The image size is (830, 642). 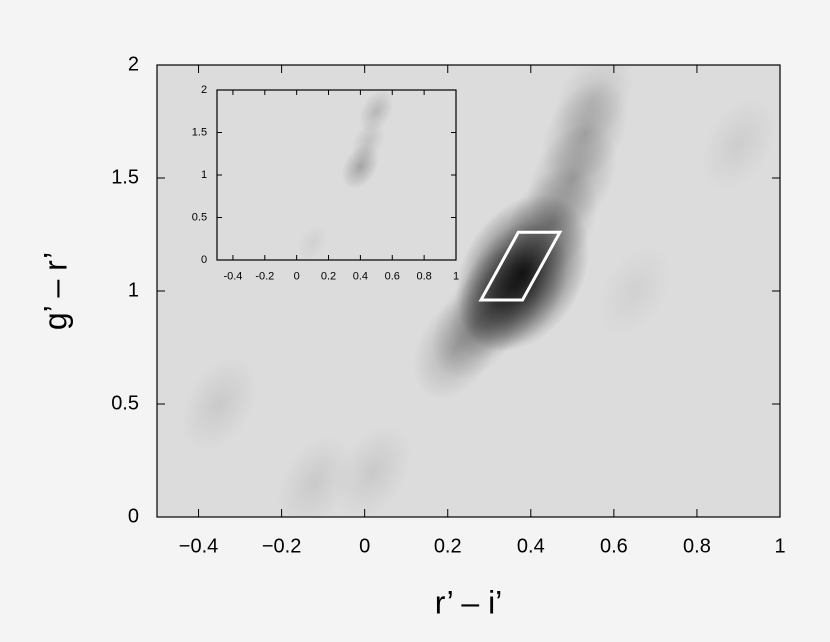 I want to click on x-tick-label: -0.2, so click(x=264, y=276).